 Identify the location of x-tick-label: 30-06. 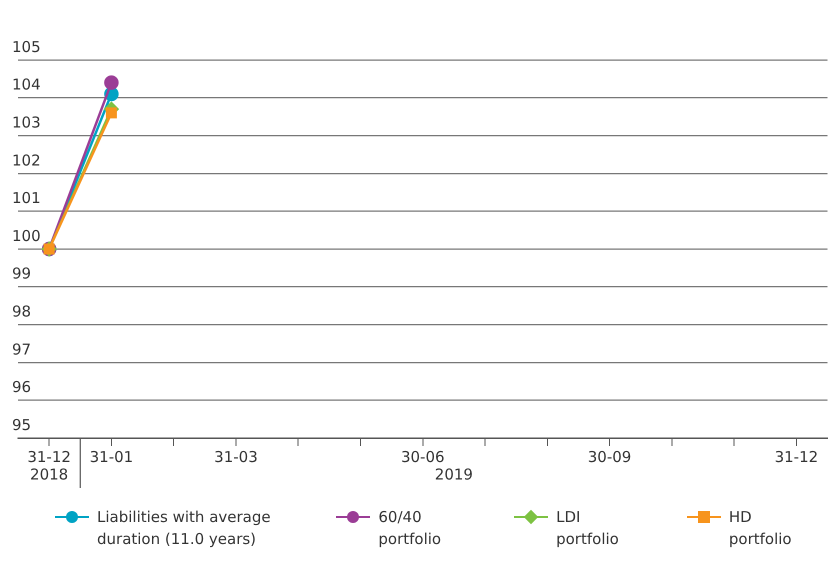
(422, 457).